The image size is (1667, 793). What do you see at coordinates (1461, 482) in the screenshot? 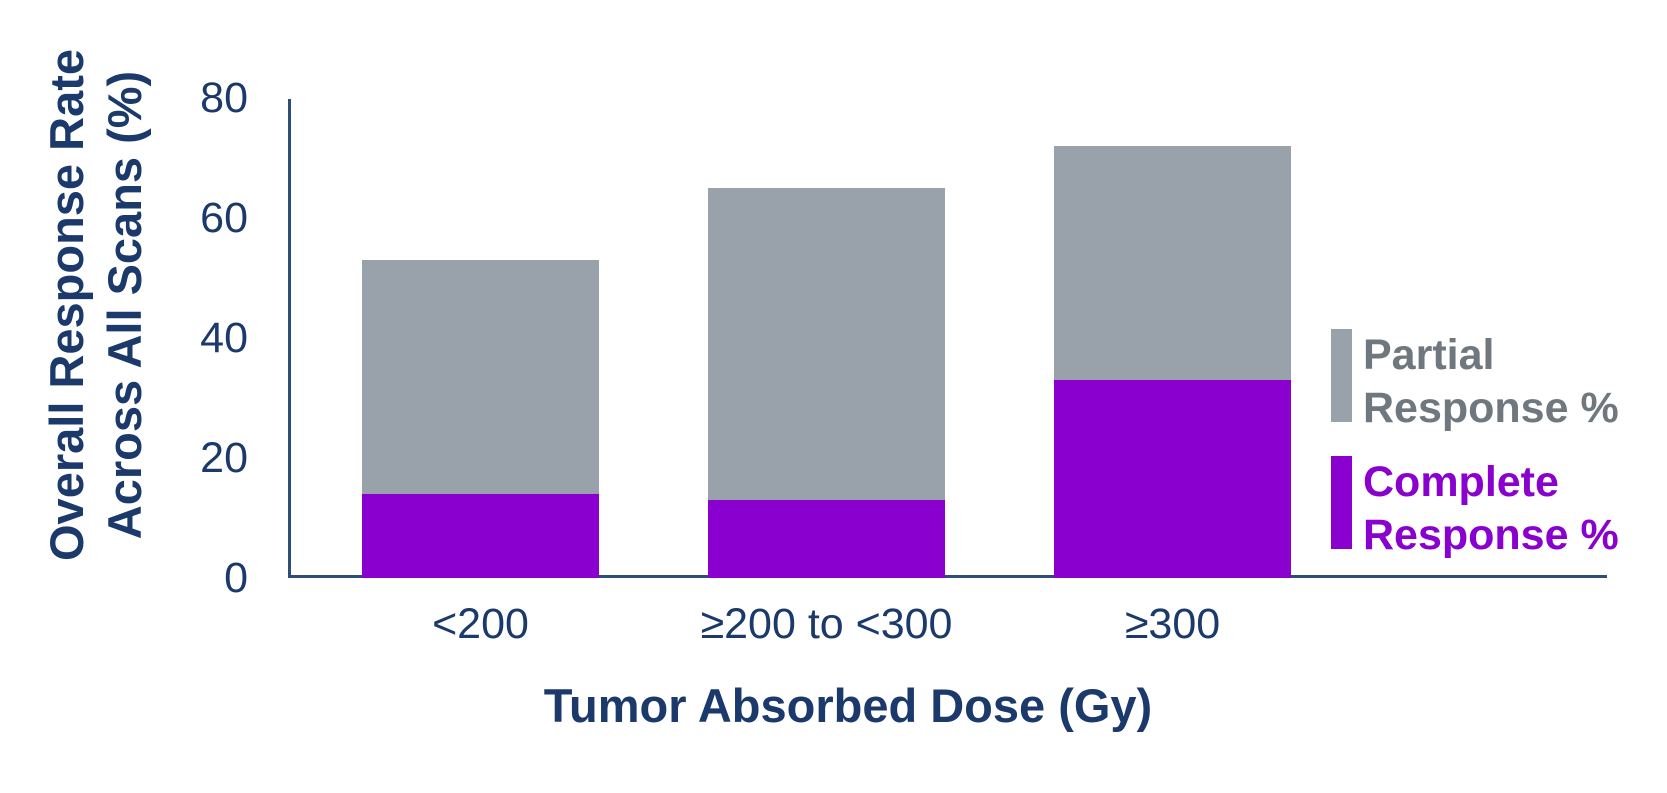
I see `legend-complete-line1: Complete` at bounding box center [1461, 482].